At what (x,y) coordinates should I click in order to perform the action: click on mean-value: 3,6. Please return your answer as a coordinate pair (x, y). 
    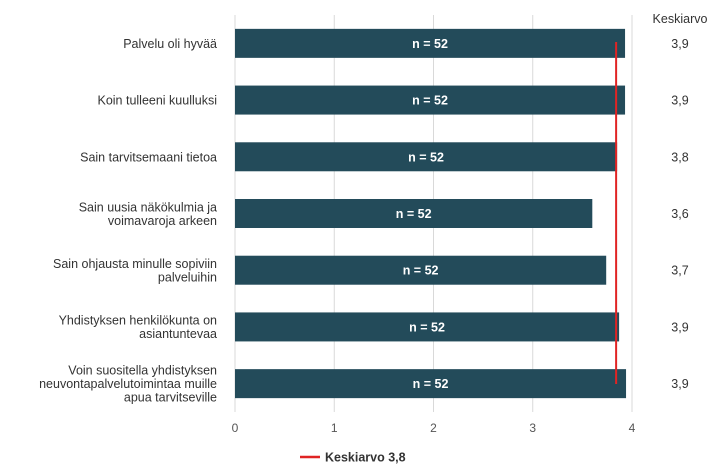
    Looking at the image, I should click on (679, 214).